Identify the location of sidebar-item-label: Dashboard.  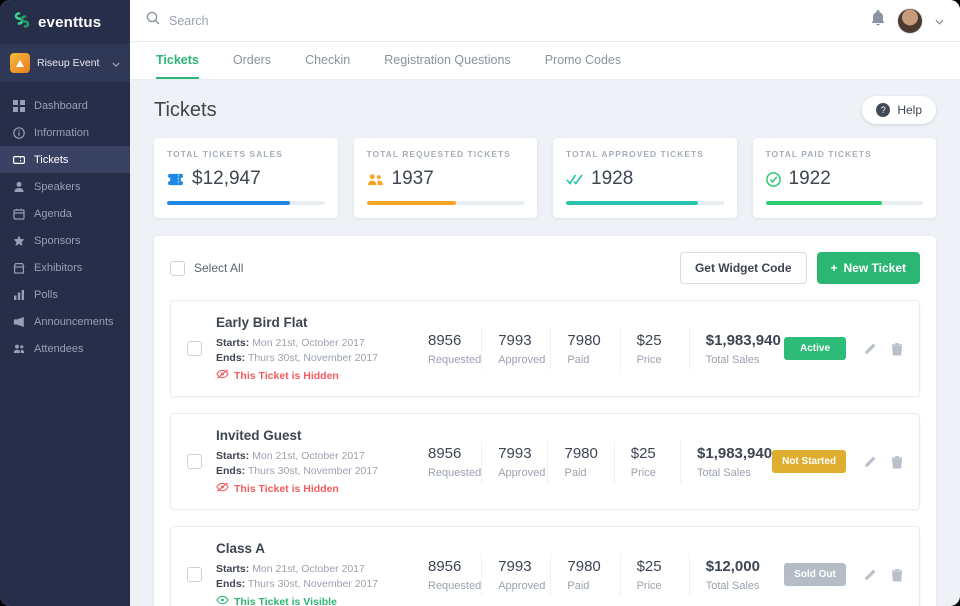
(61, 105).